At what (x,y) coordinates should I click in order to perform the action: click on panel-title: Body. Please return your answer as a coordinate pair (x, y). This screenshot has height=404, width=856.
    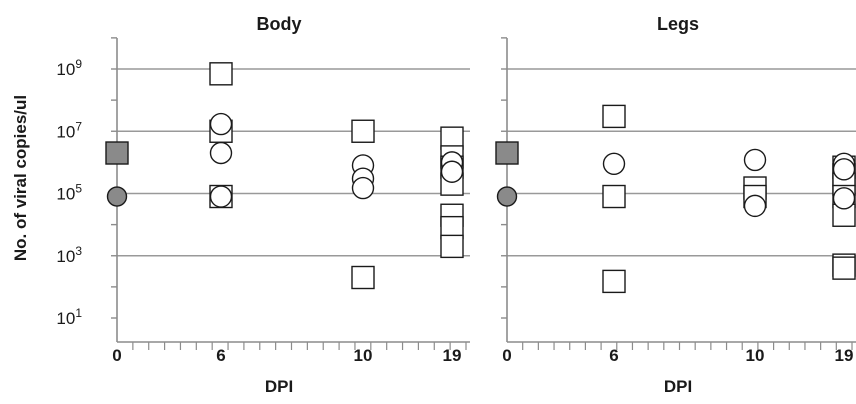
    Looking at the image, I should click on (279, 24).